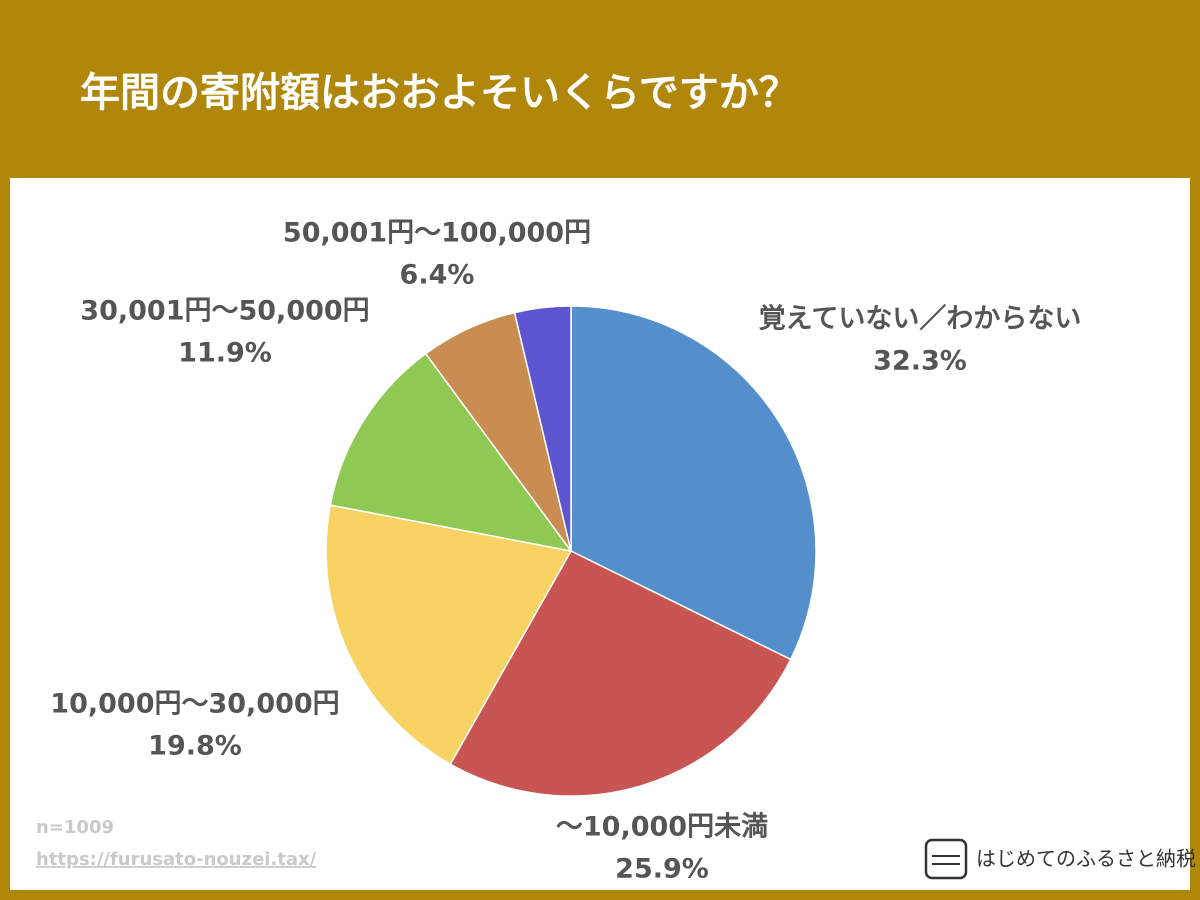 The image size is (1200, 900). I want to click on chart-title: 年間の寄附額はおおよそいくらですか？, so click(439, 93).